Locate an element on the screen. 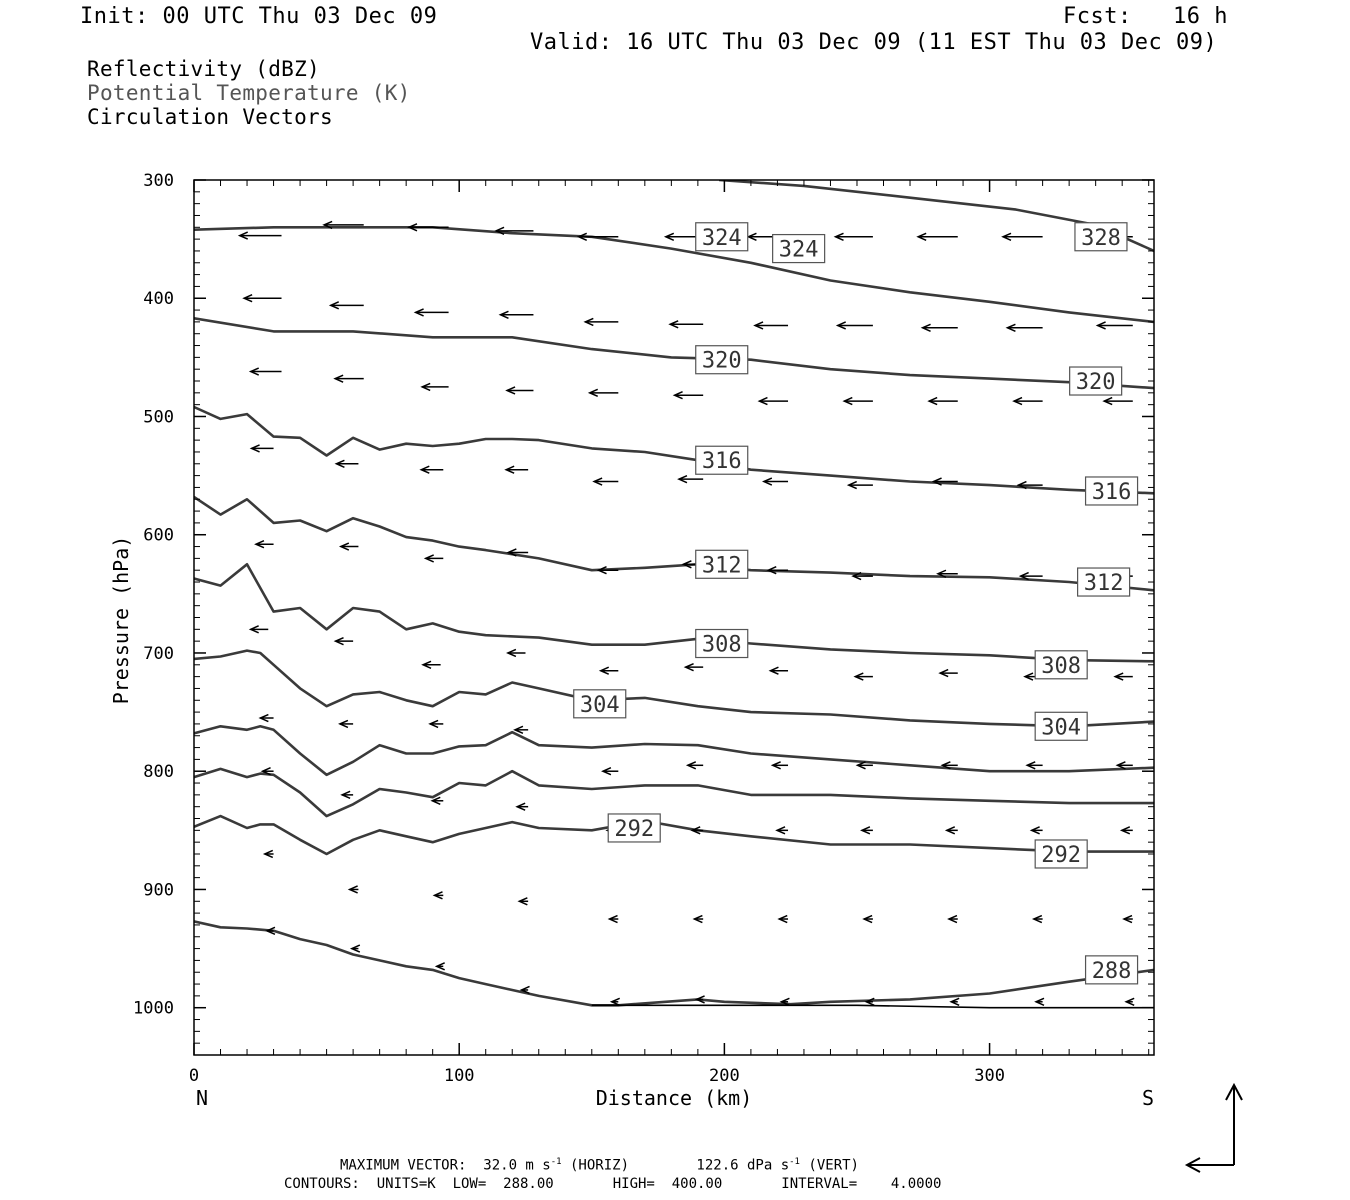 The height and width of the screenshot is (1200, 1350). contour-label: 292 is located at coordinates (1061, 854).